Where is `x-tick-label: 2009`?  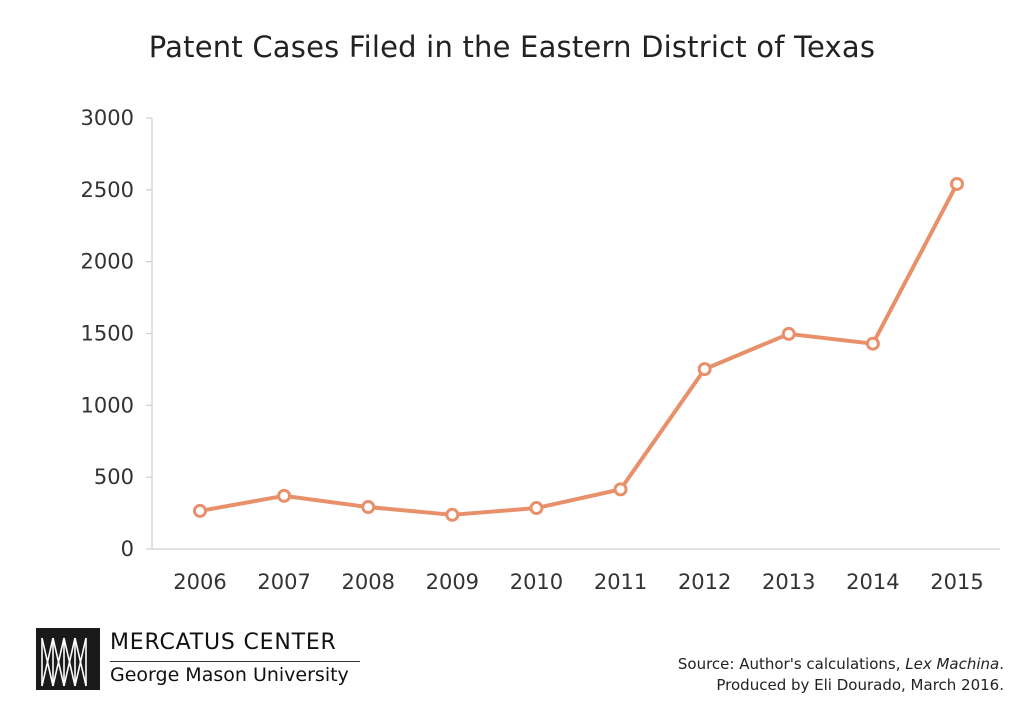
x-tick-label: 2009 is located at coordinates (452, 582).